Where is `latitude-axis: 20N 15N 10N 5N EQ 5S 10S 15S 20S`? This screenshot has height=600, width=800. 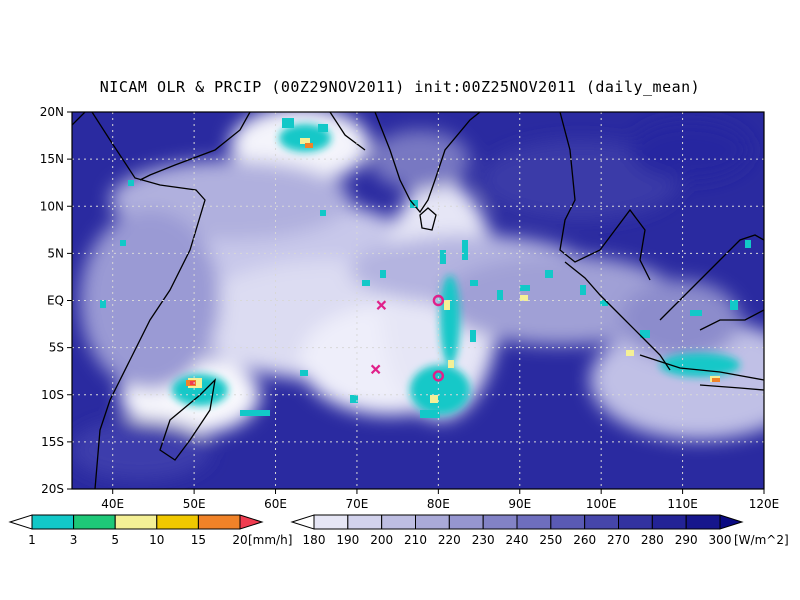
latitude-axis: 20N 15N 10N 5N EQ 5S 10S 15S 20S is located at coordinates (56, 300).